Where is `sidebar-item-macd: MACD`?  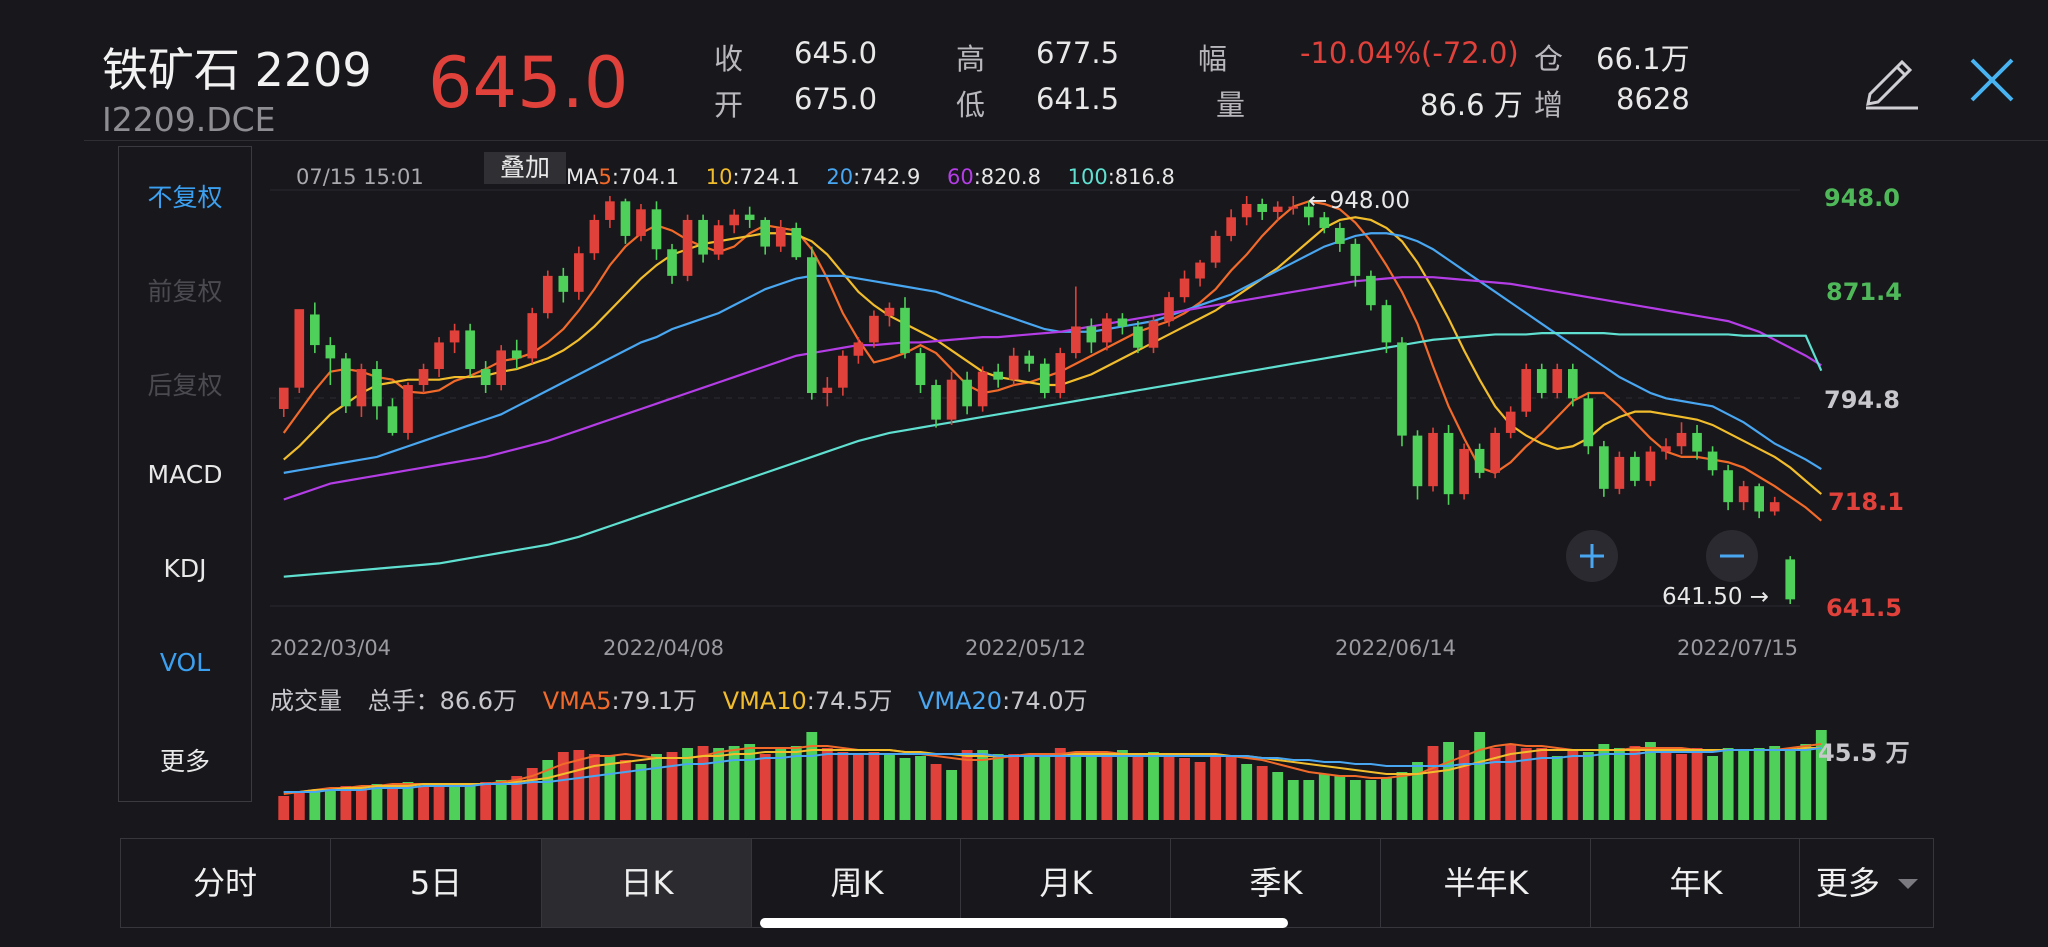
sidebar-item-macd: MACD is located at coordinates (185, 474).